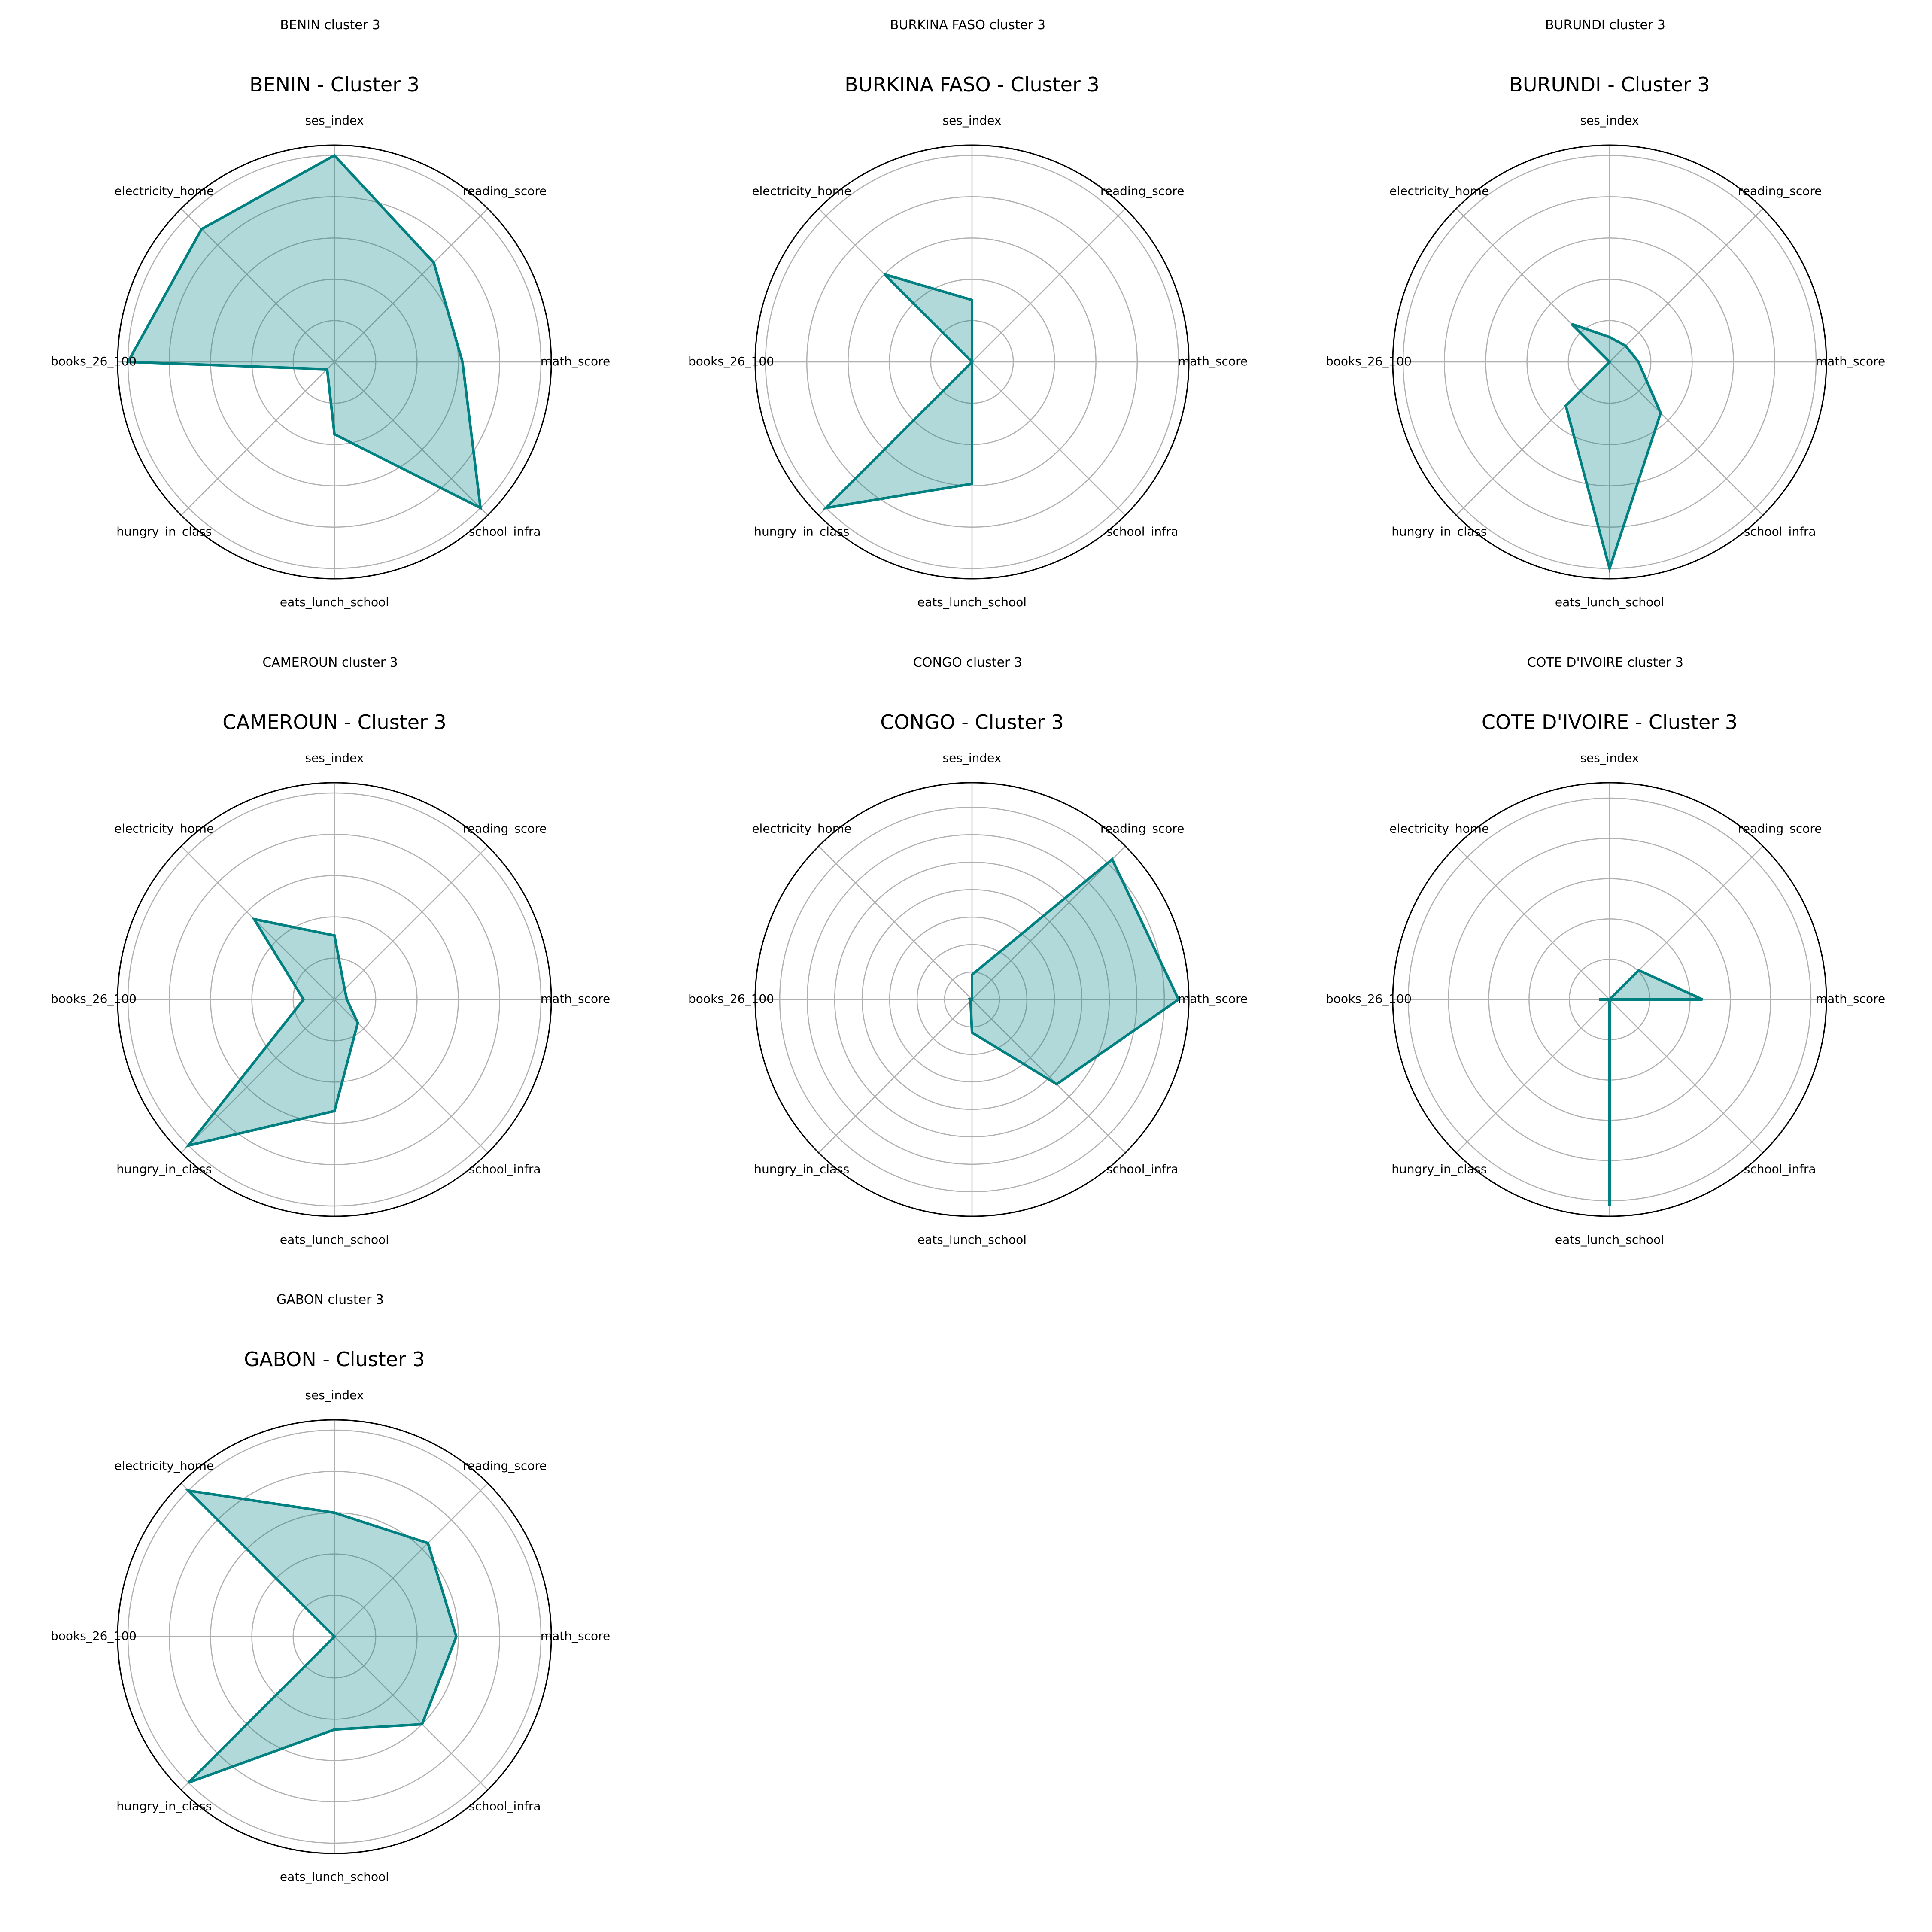 The width and height of the screenshot is (1932, 1932). I want to click on chart-title: GABON - Cluster 3, so click(334, 1360).